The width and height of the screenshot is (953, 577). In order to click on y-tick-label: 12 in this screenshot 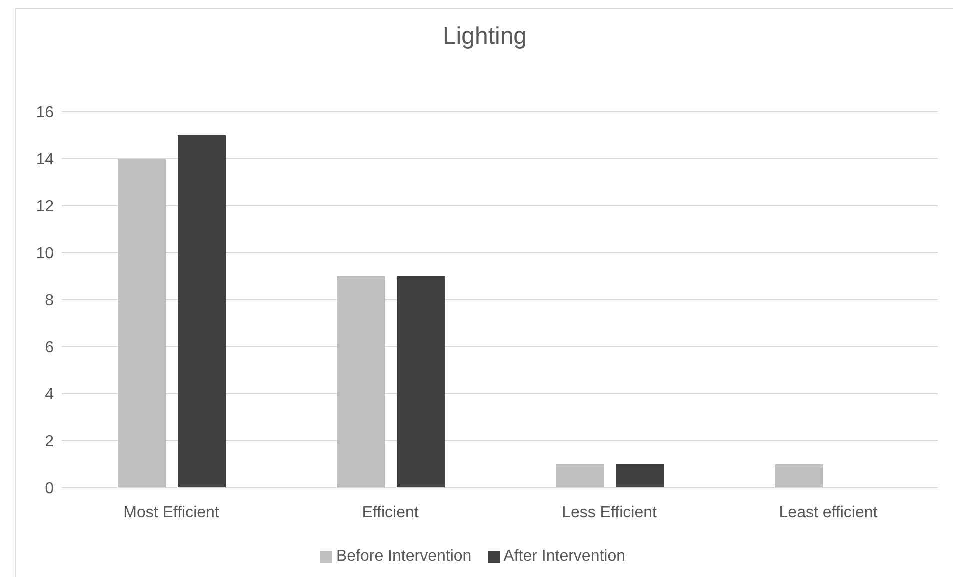, I will do `click(45, 207)`.